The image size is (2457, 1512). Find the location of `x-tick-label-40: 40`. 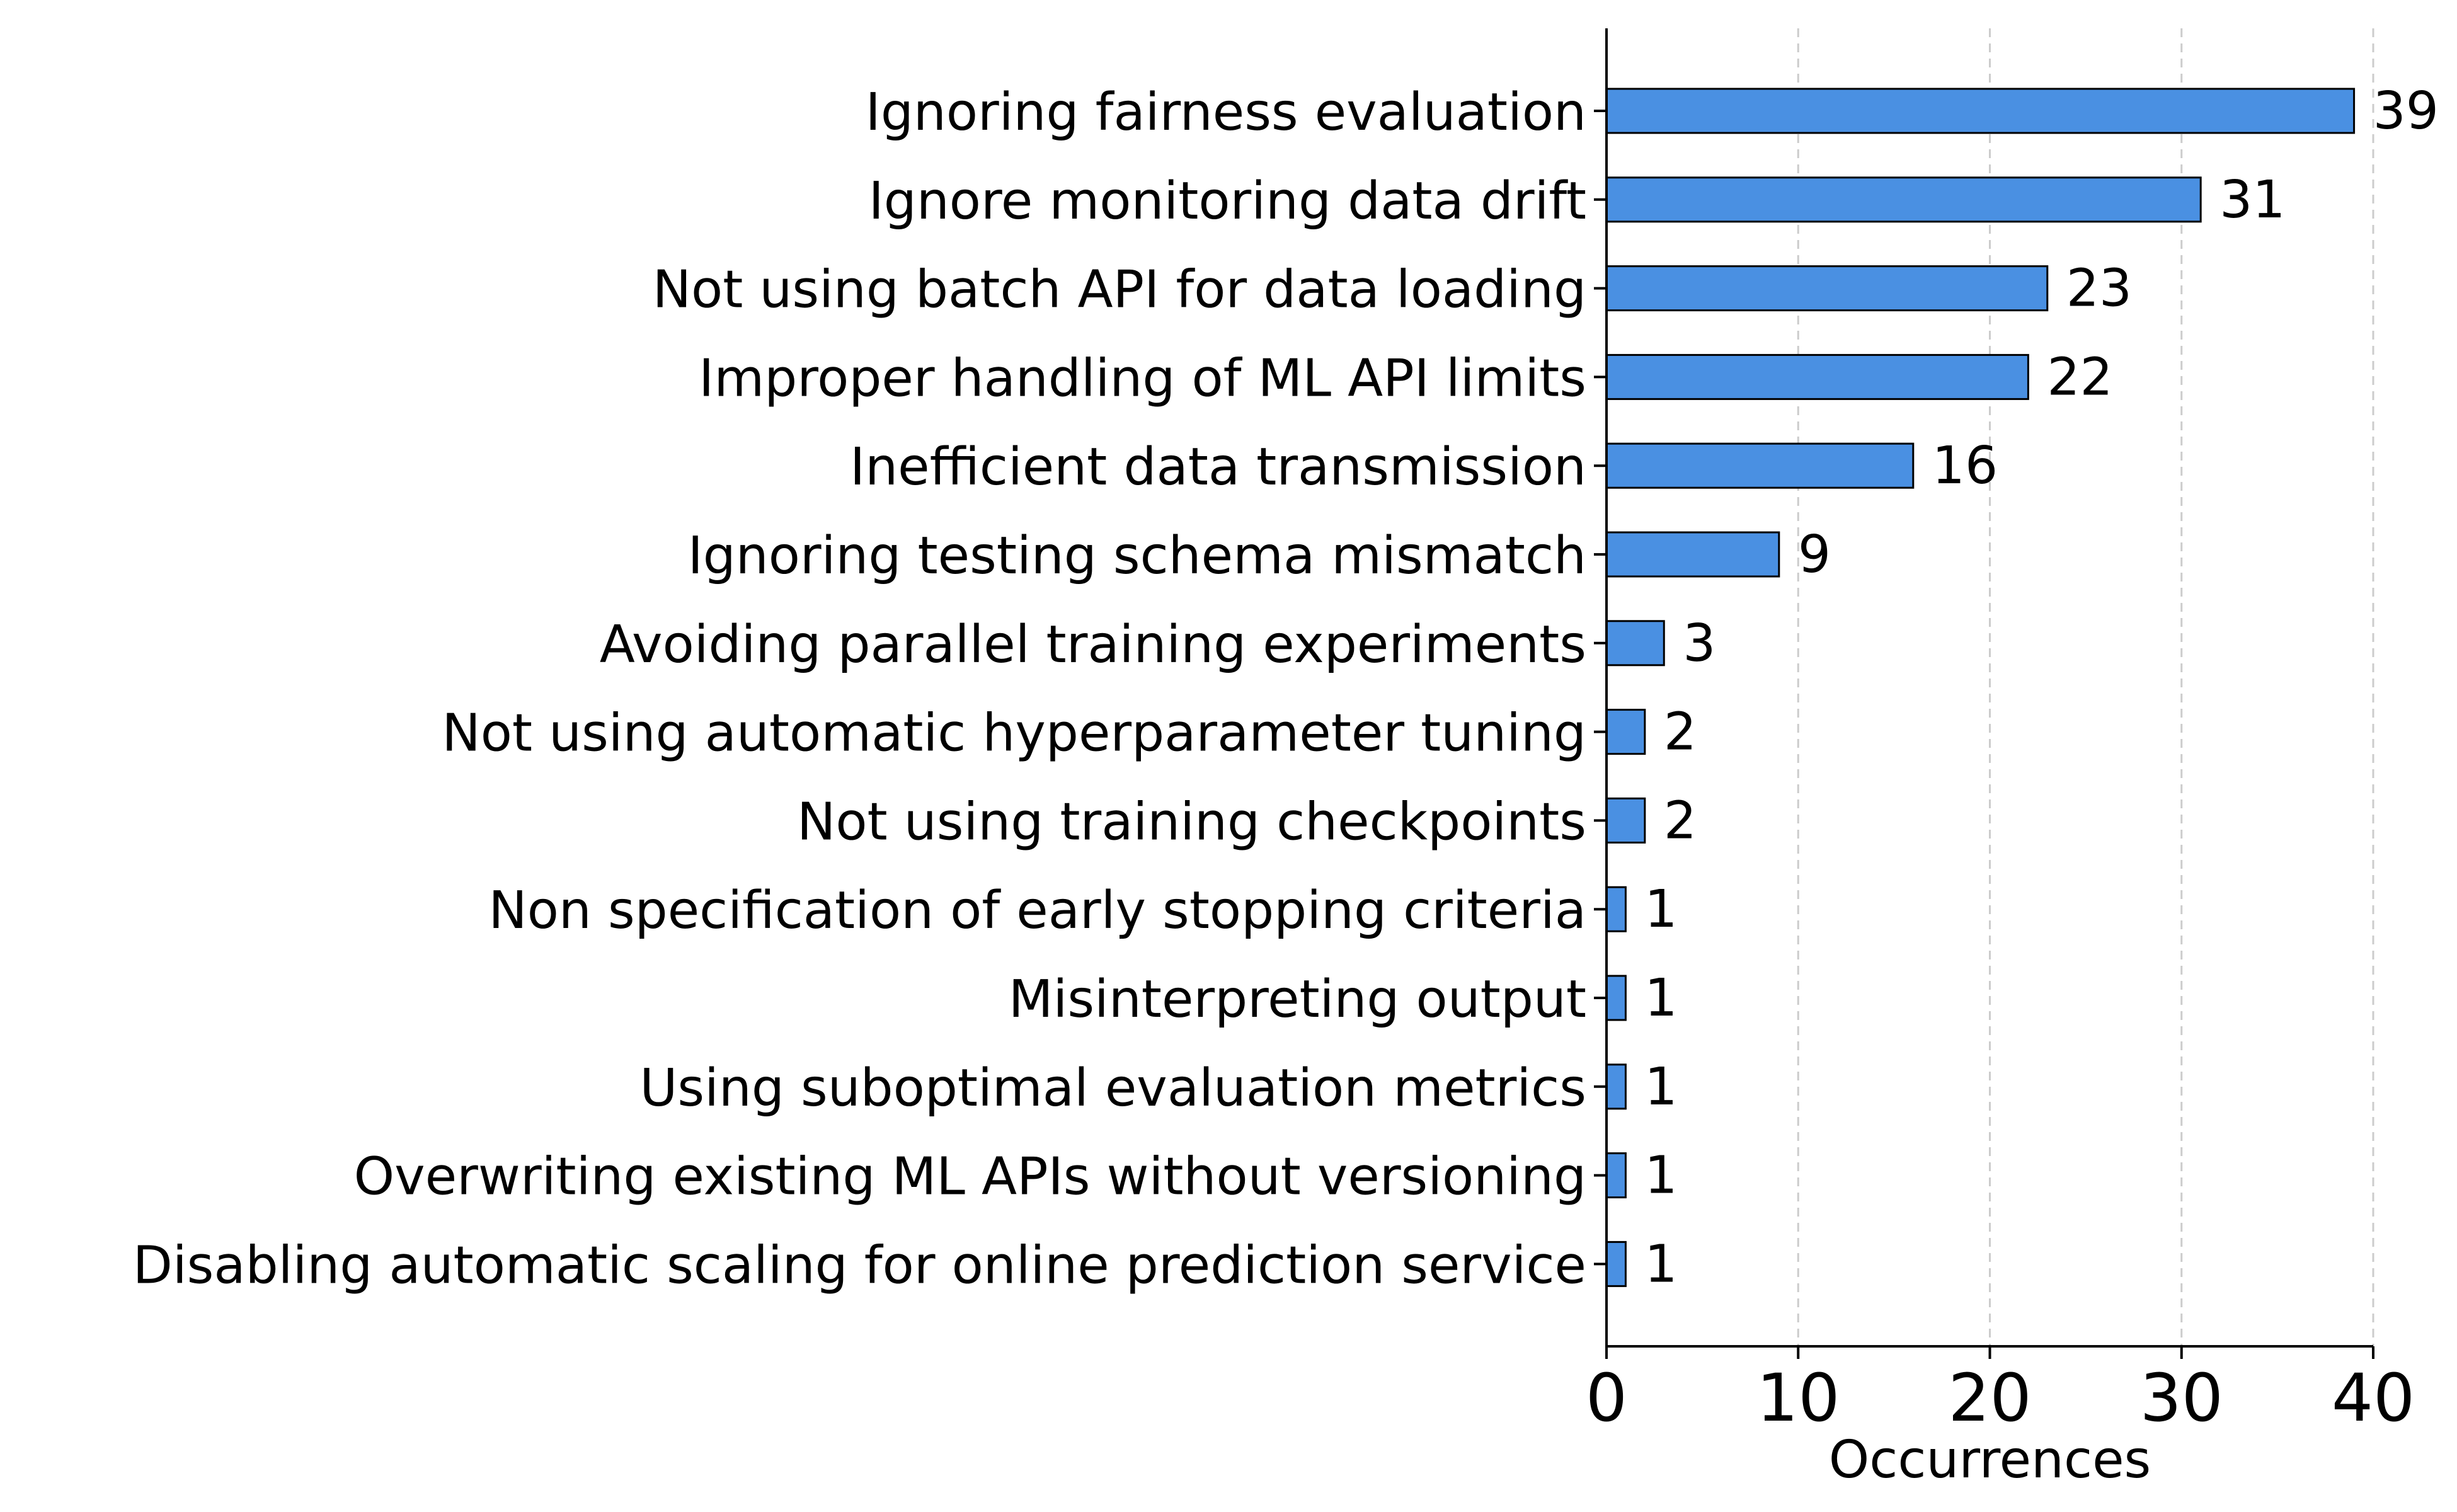

x-tick-label-40: 40 is located at coordinates (2373, 1398).